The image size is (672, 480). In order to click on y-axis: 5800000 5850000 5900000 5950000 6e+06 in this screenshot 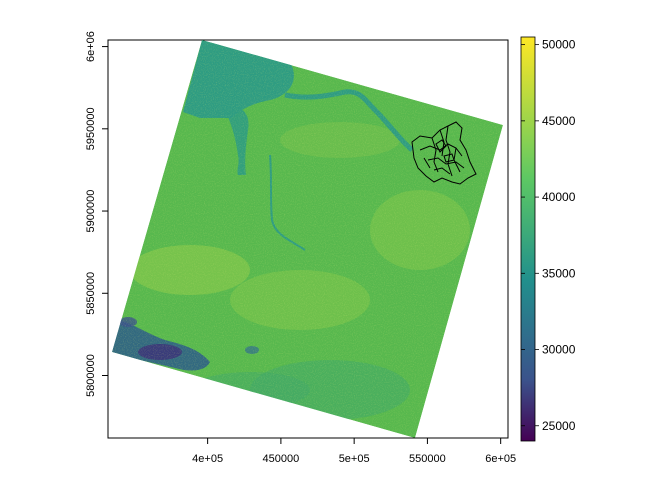, I will do `click(97, 214)`.